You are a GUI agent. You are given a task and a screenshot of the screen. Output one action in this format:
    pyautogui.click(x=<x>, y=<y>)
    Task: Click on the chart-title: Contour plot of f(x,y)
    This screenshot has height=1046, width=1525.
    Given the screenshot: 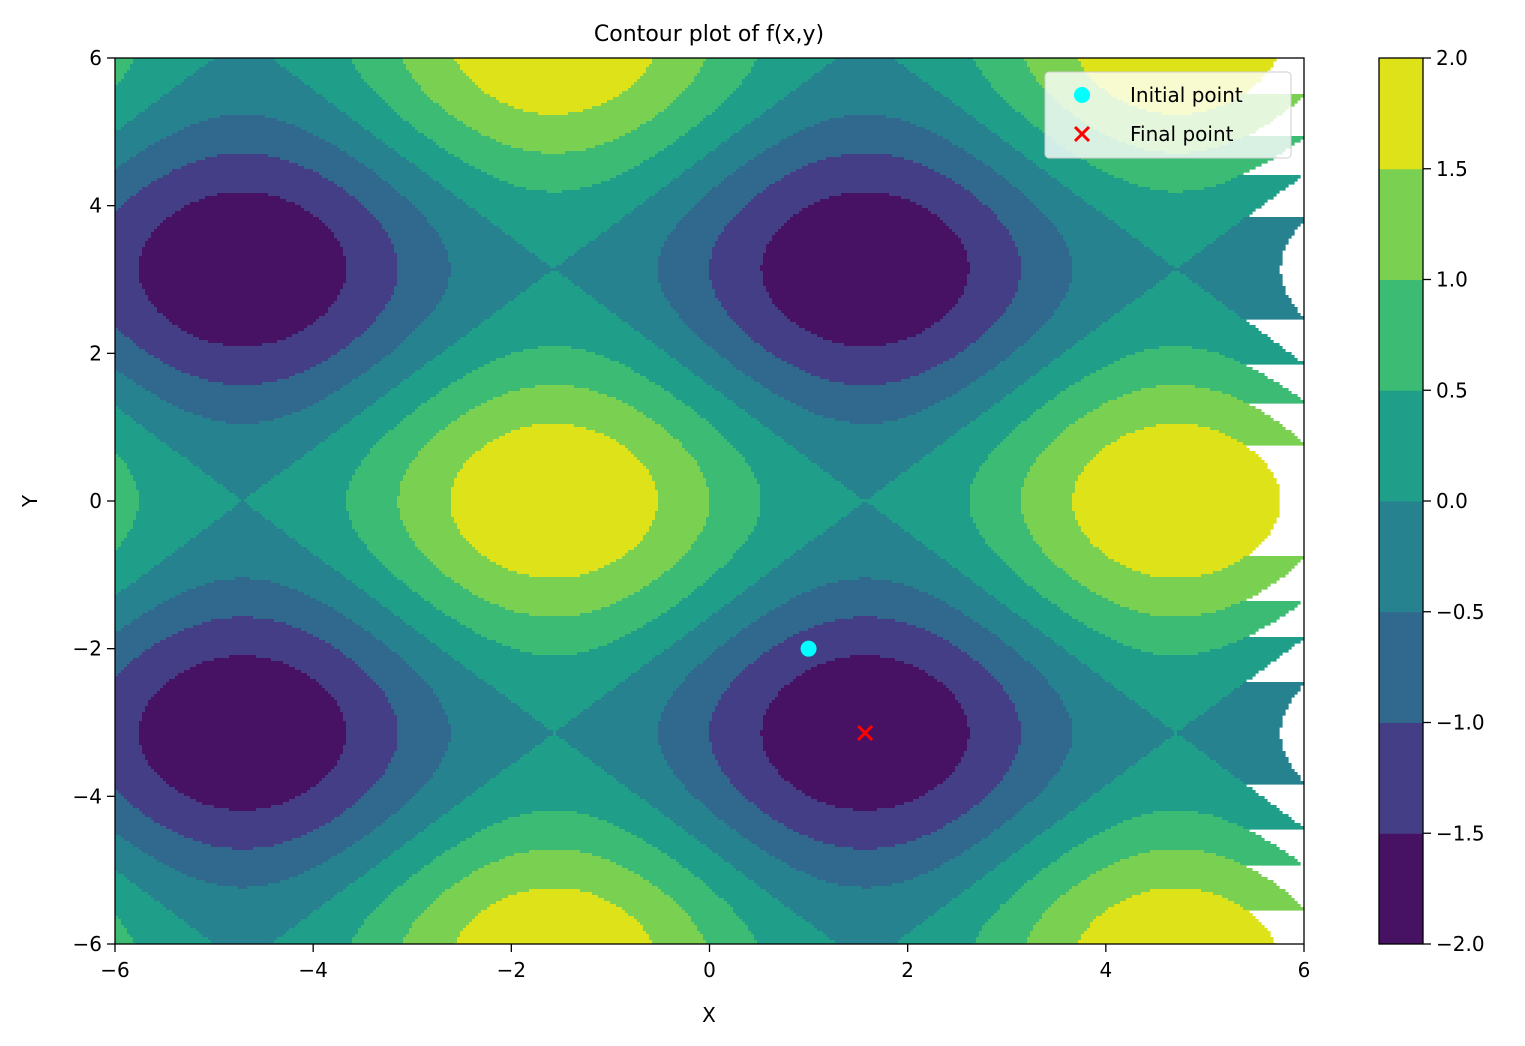 What is the action you would take?
    pyautogui.click(x=709, y=34)
    